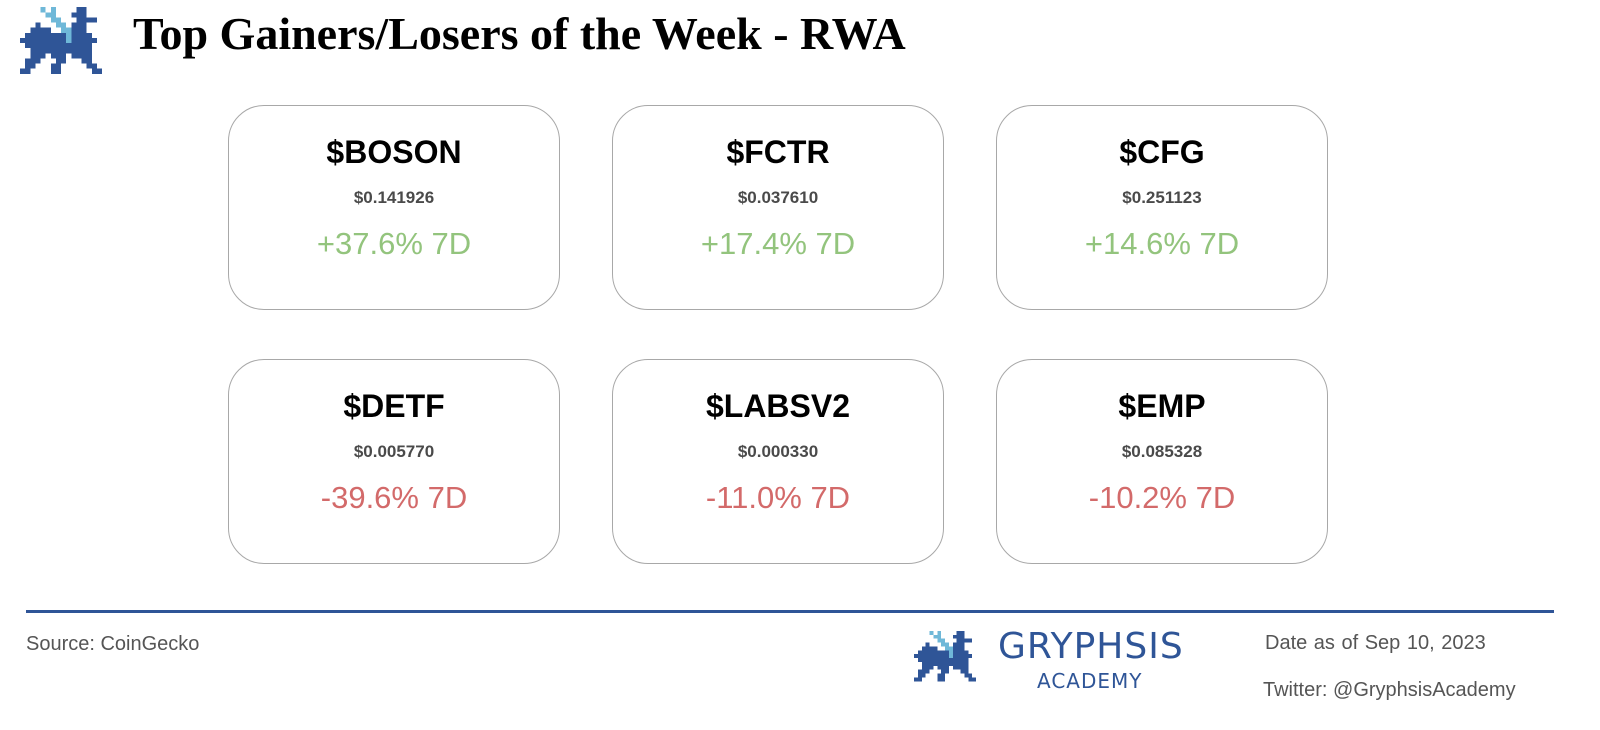 The width and height of the screenshot is (1600, 730). What do you see at coordinates (1375, 643) in the screenshot?
I see `date-label: Date as of Sep 10, 2023` at bounding box center [1375, 643].